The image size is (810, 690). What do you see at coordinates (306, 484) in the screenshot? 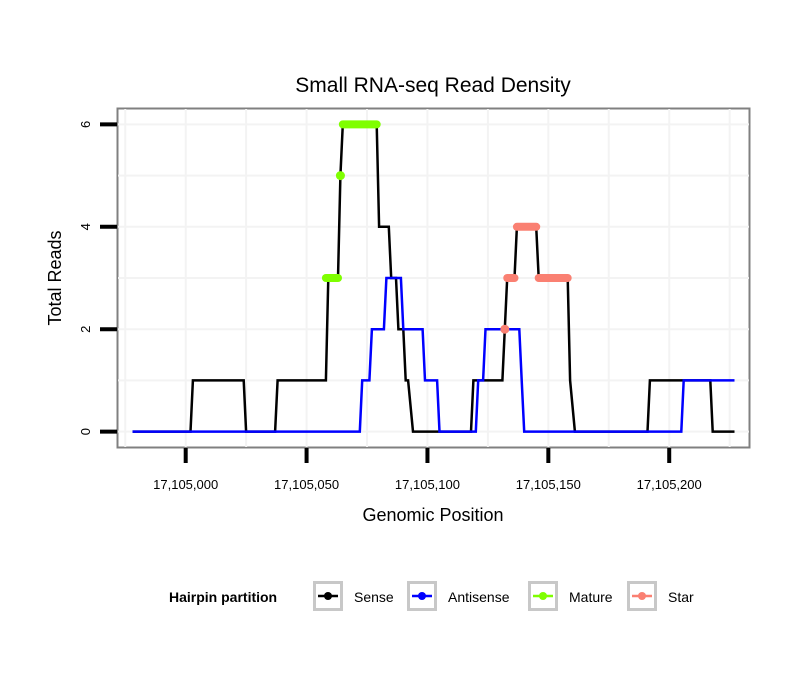
I see `x-tick-label: 17,105,050` at bounding box center [306, 484].